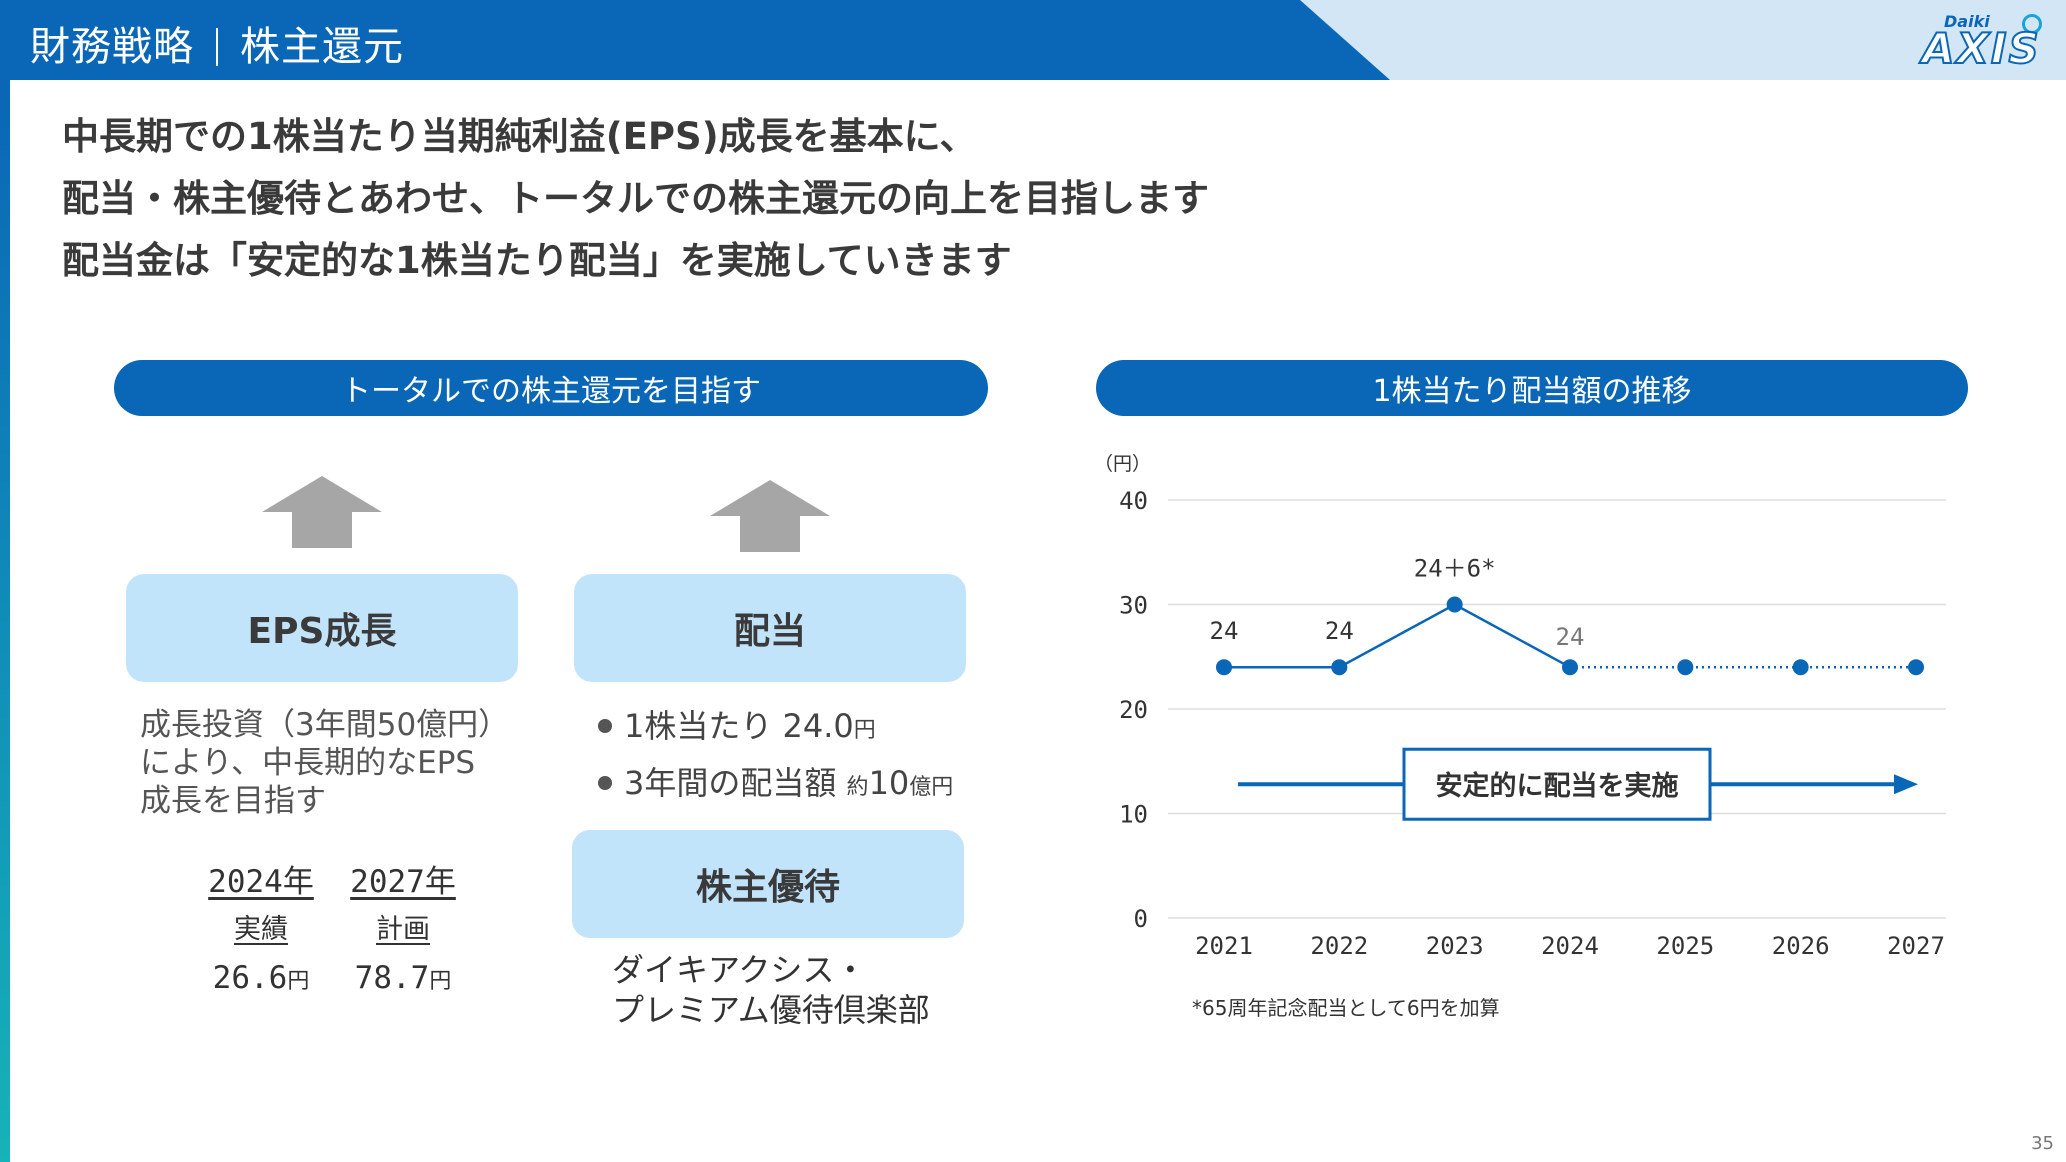 The image size is (2066, 1162). Describe the element at coordinates (392, 978) in the screenshot. I see `eps-value-number: 78.7` at that location.